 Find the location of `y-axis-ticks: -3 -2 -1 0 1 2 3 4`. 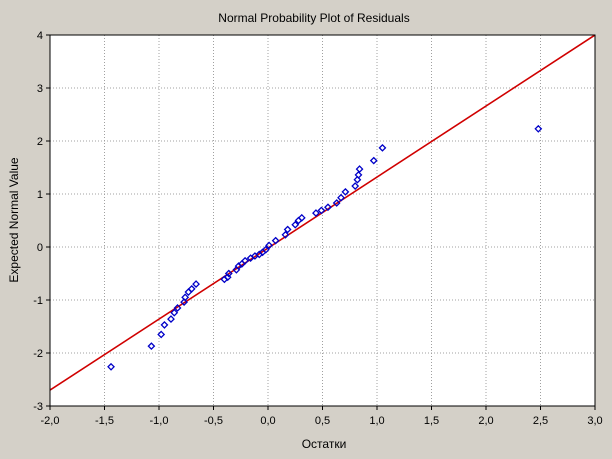

y-axis-ticks: -3 -2 -1 0 1 2 3 4 is located at coordinates (41, 221).